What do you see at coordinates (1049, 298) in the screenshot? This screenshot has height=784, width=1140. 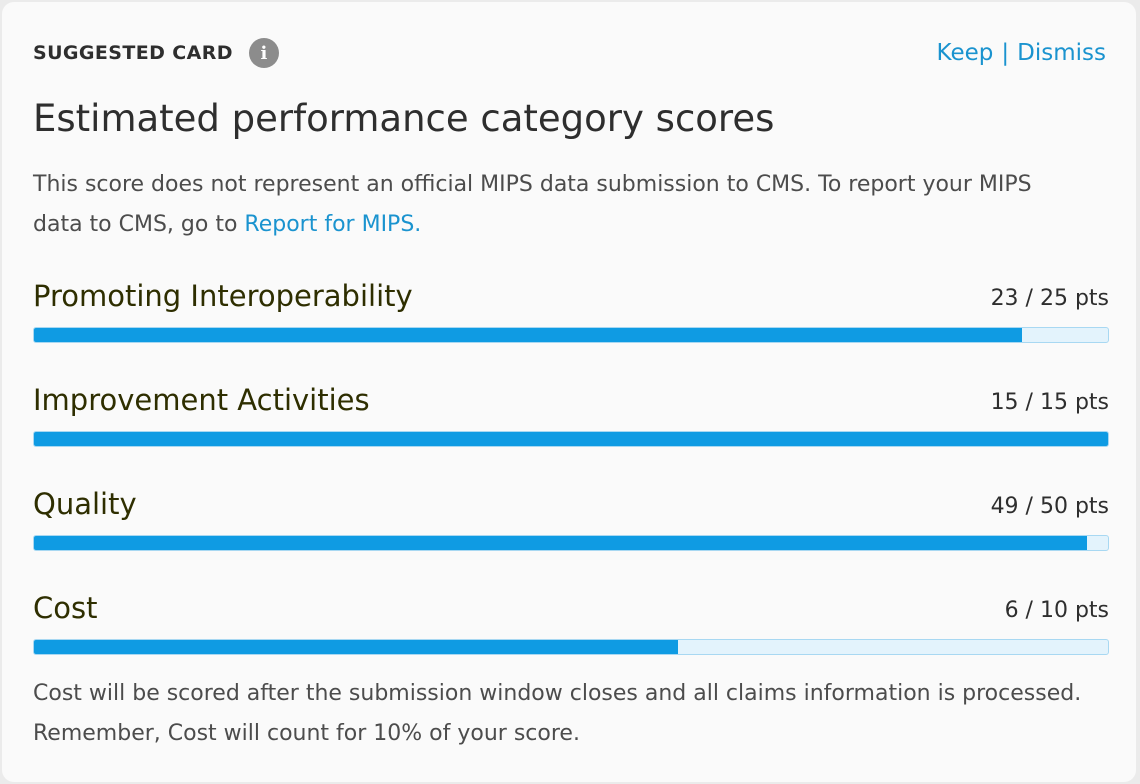 I see `metric-score: 23 / 25 pts` at bounding box center [1049, 298].